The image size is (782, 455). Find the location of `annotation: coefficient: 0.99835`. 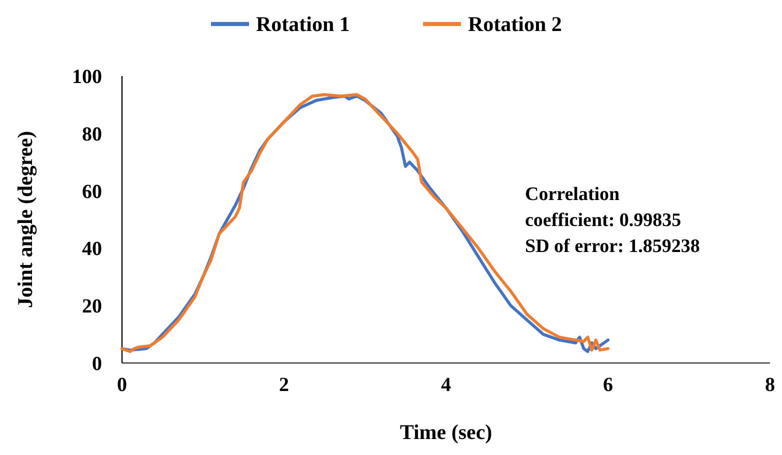

annotation: coefficient: 0.99835 is located at coordinates (603, 220).